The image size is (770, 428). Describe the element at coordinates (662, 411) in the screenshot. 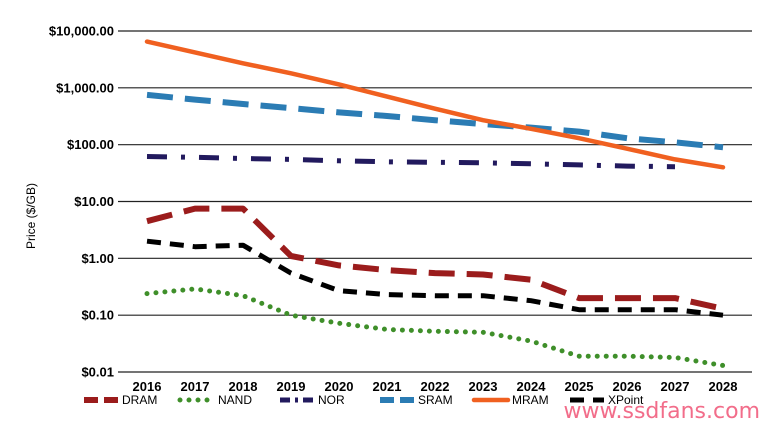

I see `watermark-text: www.ssdfans.com` at that location.